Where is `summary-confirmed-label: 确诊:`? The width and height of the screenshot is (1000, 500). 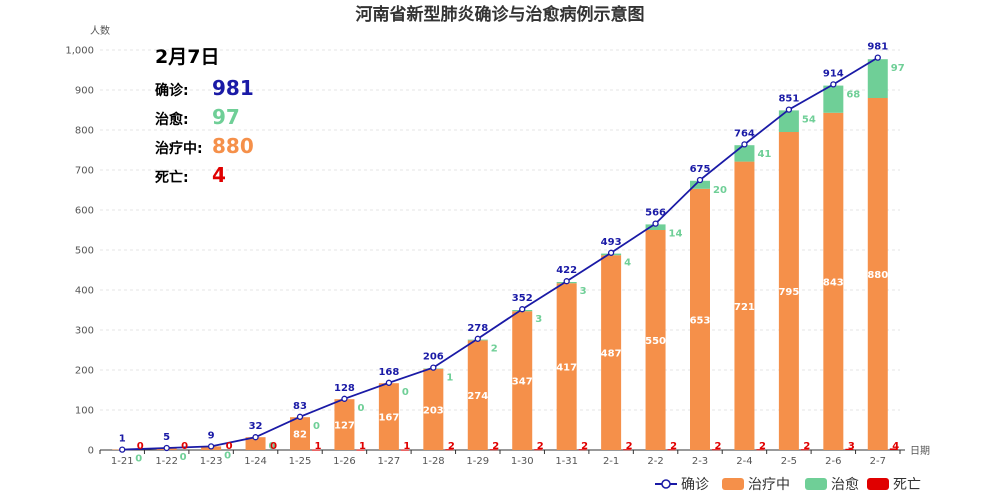 summary-confirmed-label: 确诊: is located at coordinates (172, 91).